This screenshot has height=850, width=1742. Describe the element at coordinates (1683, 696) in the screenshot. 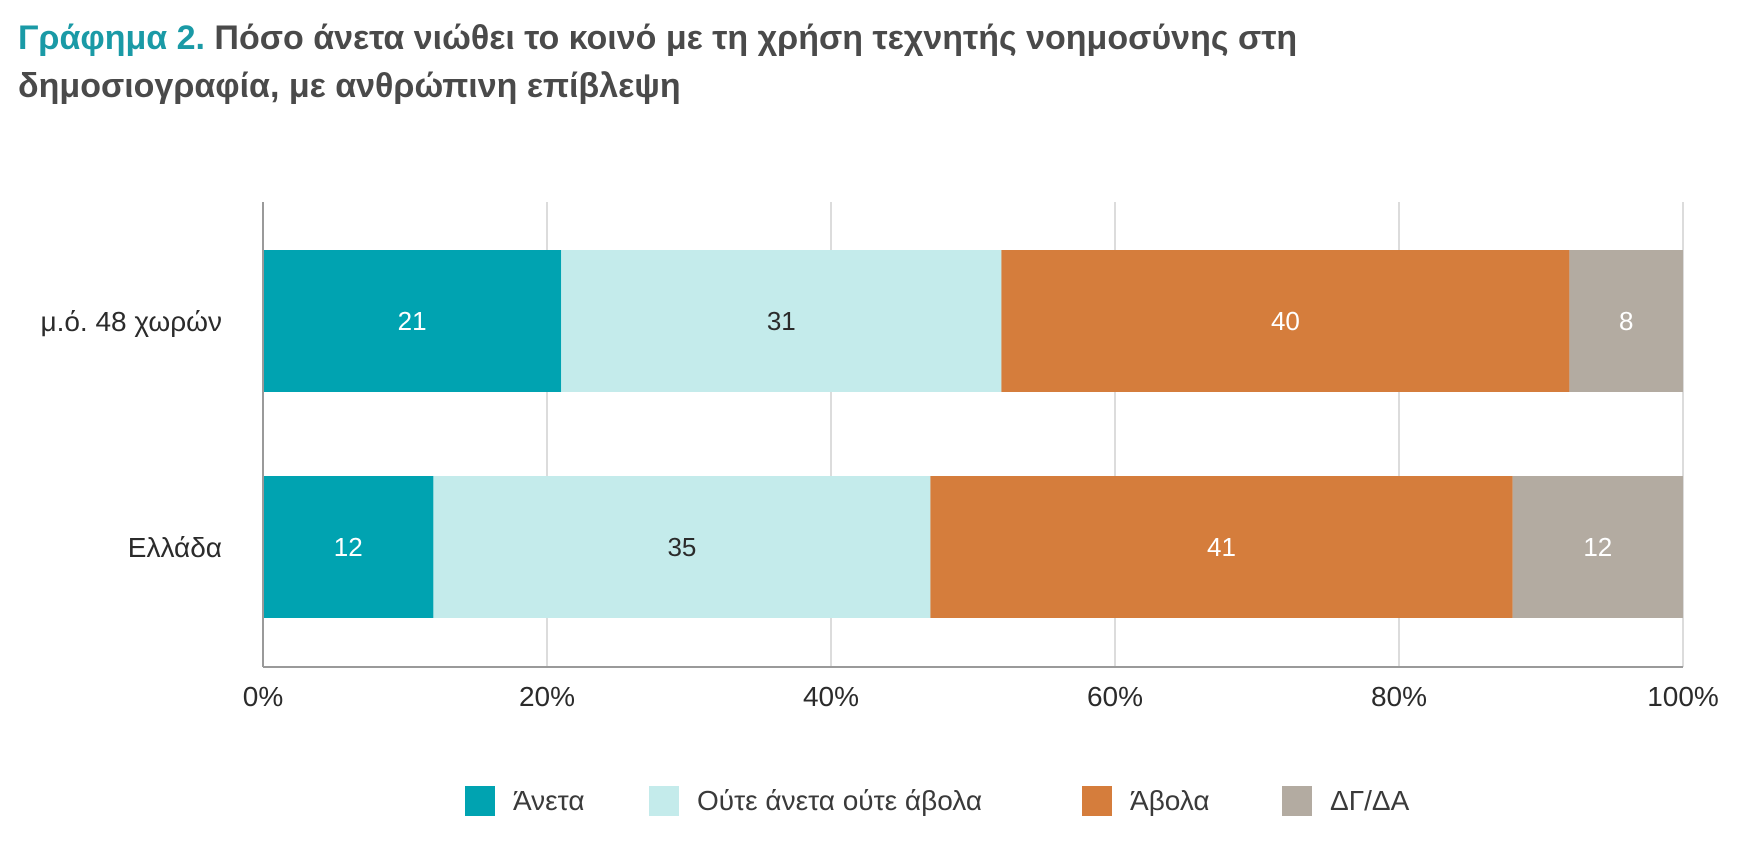

I see `x-tick-label: 100%` at that location.